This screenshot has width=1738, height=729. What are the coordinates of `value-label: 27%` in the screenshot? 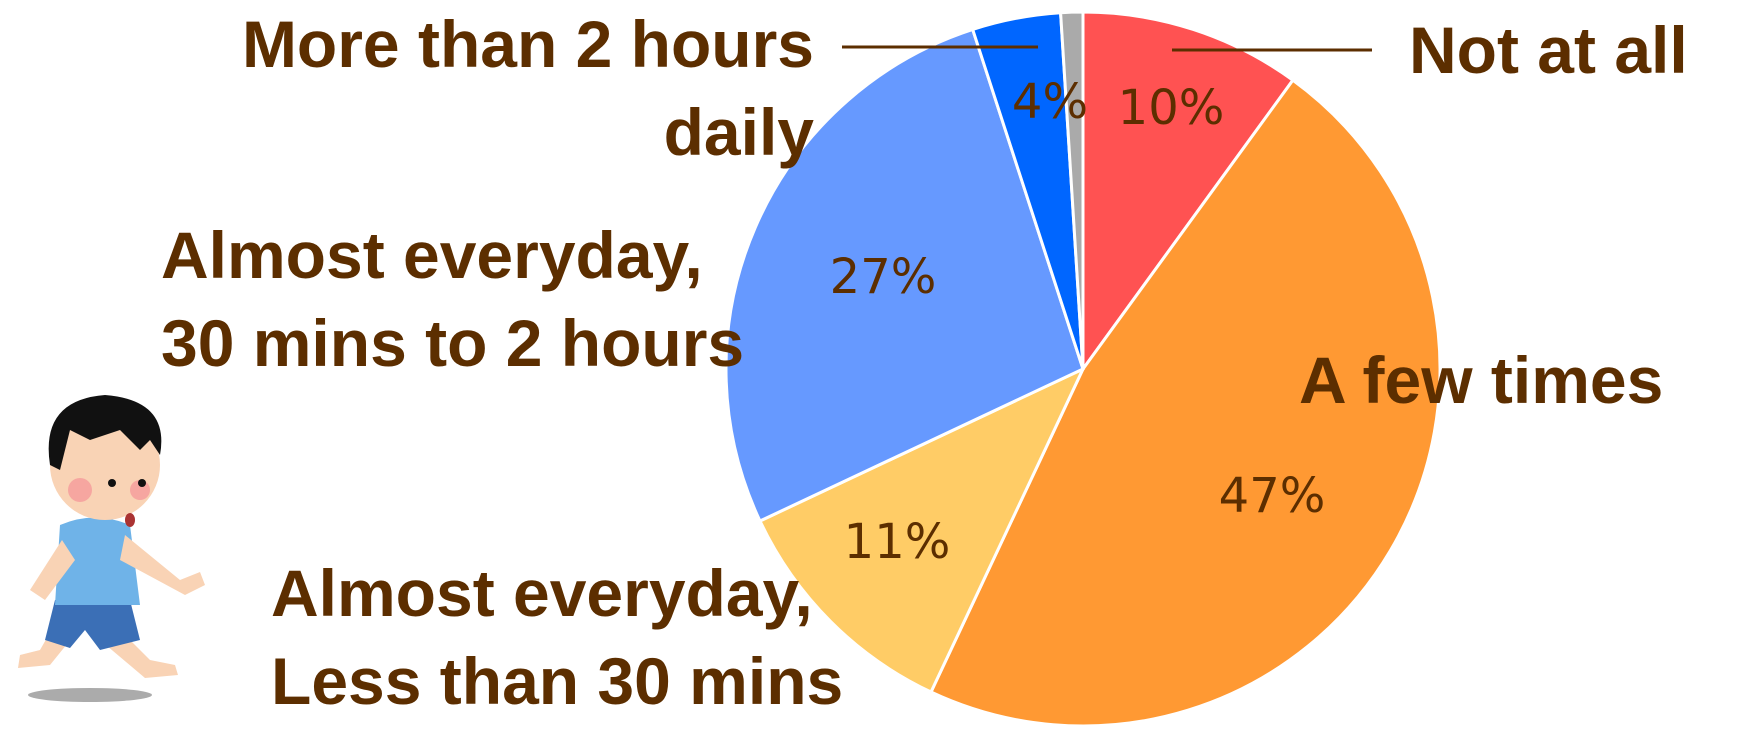 It's located at (883, 277).